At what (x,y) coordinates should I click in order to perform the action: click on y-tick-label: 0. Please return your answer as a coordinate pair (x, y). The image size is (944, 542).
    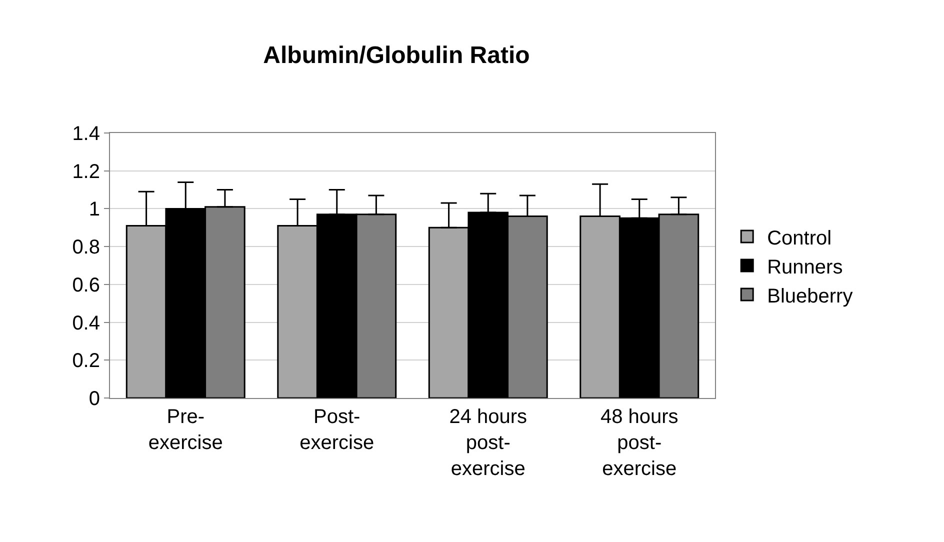
    Looking at the image, I should click on (94, 399).